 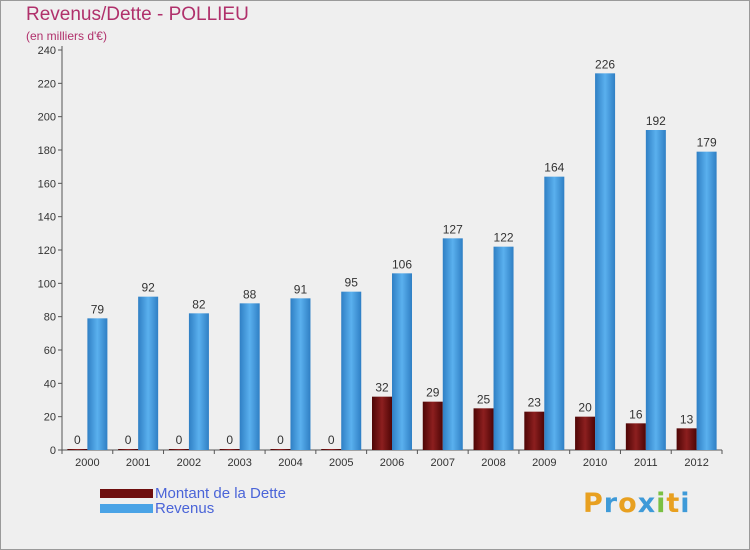 I want to click on y-tick-label: 200, so click(x=47, y=118).